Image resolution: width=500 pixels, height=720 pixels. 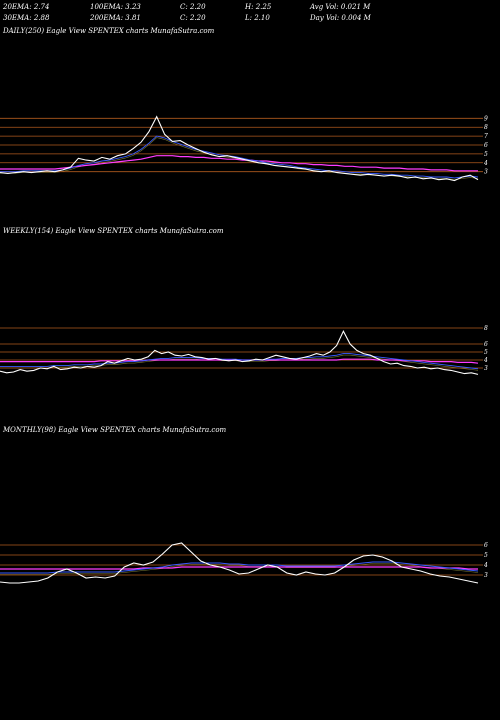 What do you see at coordinates (115, 7) in the screenshot?
I see `ema100-label: 100EMA: 3.23` at bounding box center [115, 7].